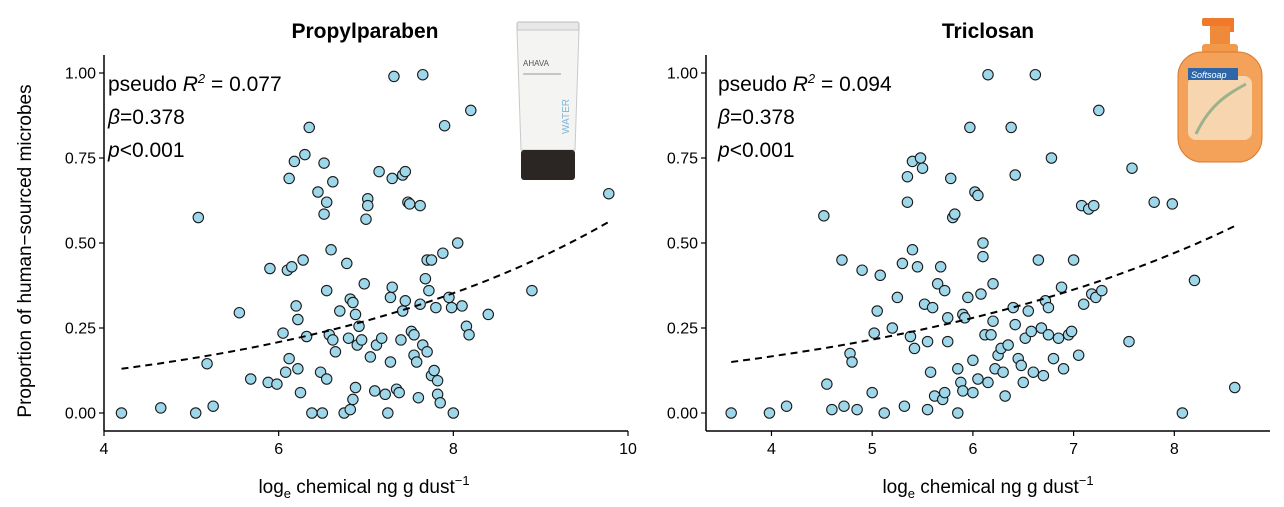 The height and width of the screenshot is (507, 1284). What do you see at coordinates (972, 449) in the screenshot?
I see `x-tick-label: 6` at bounding box center [972, 449].